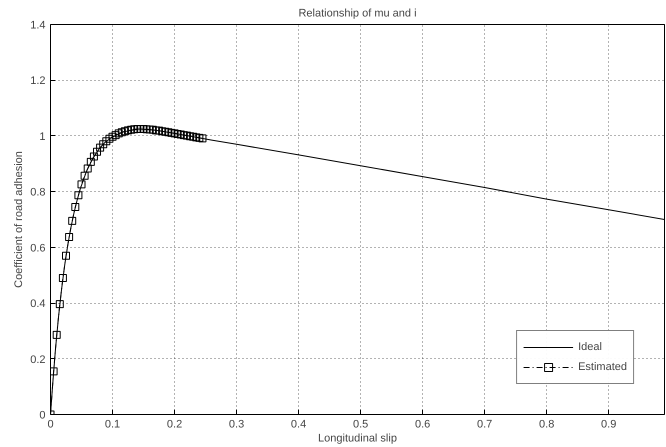  Describe the element at coordinates (236, 424) in the screenshot. I see `x-tick-label: 0.3` at that location.